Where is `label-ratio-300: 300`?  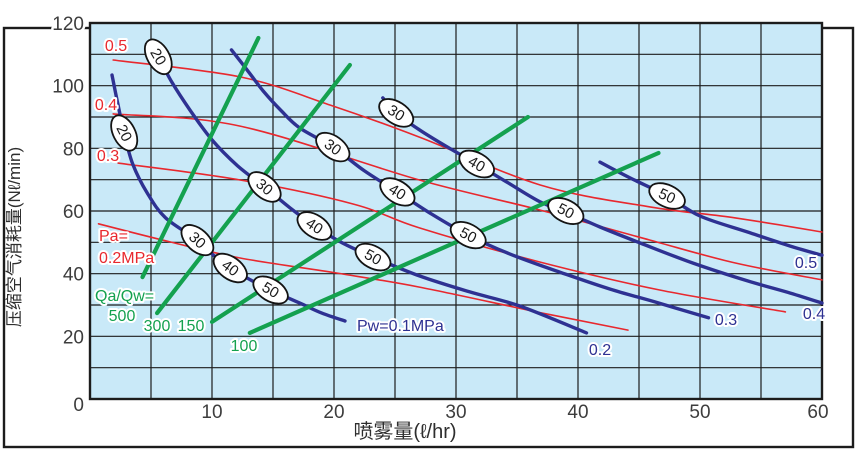 label-ratio-300: 300 is located at coordinates (157, 326).